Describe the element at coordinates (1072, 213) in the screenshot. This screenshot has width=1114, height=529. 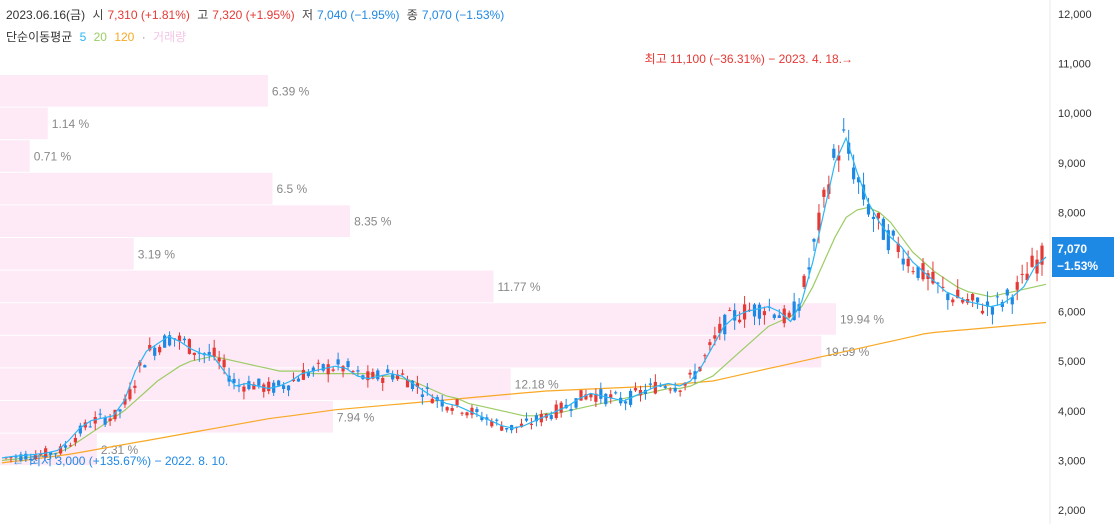
I see `y-tick-label: 8,000` at that location.